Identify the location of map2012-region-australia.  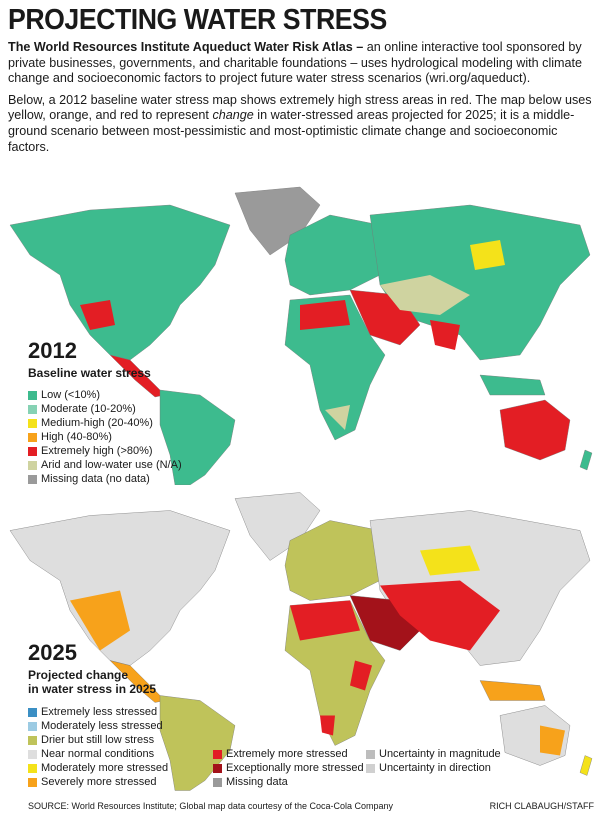
(535, 430).